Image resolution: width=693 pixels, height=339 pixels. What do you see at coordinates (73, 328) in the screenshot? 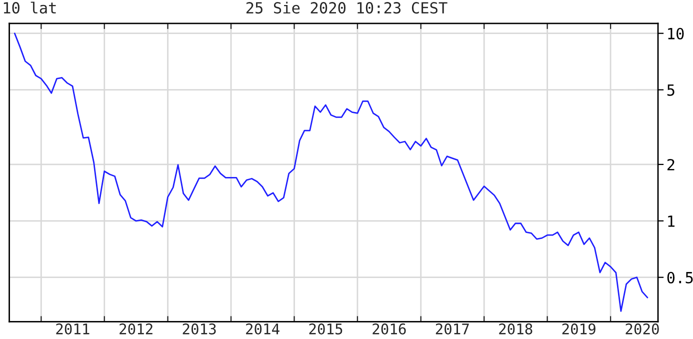
I see `x-tick-label: 2011` at bounding box center [73, 328].